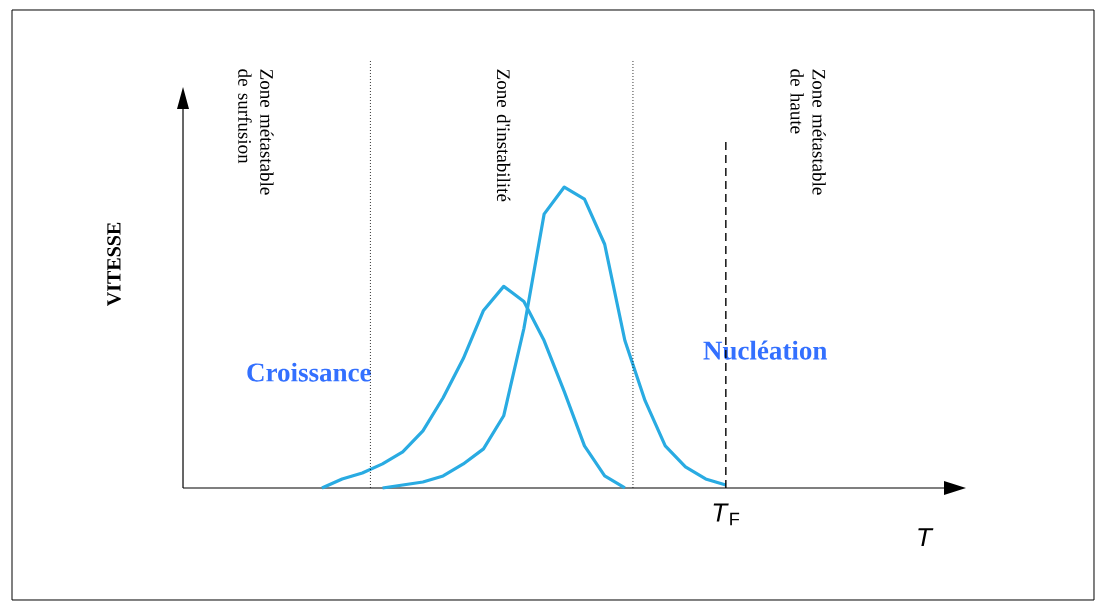 This screenshot has height=608, width=1104. Describe the element at coordinates (726, 514) in the screenshot. I see `text: T$_{F}$` at that location.